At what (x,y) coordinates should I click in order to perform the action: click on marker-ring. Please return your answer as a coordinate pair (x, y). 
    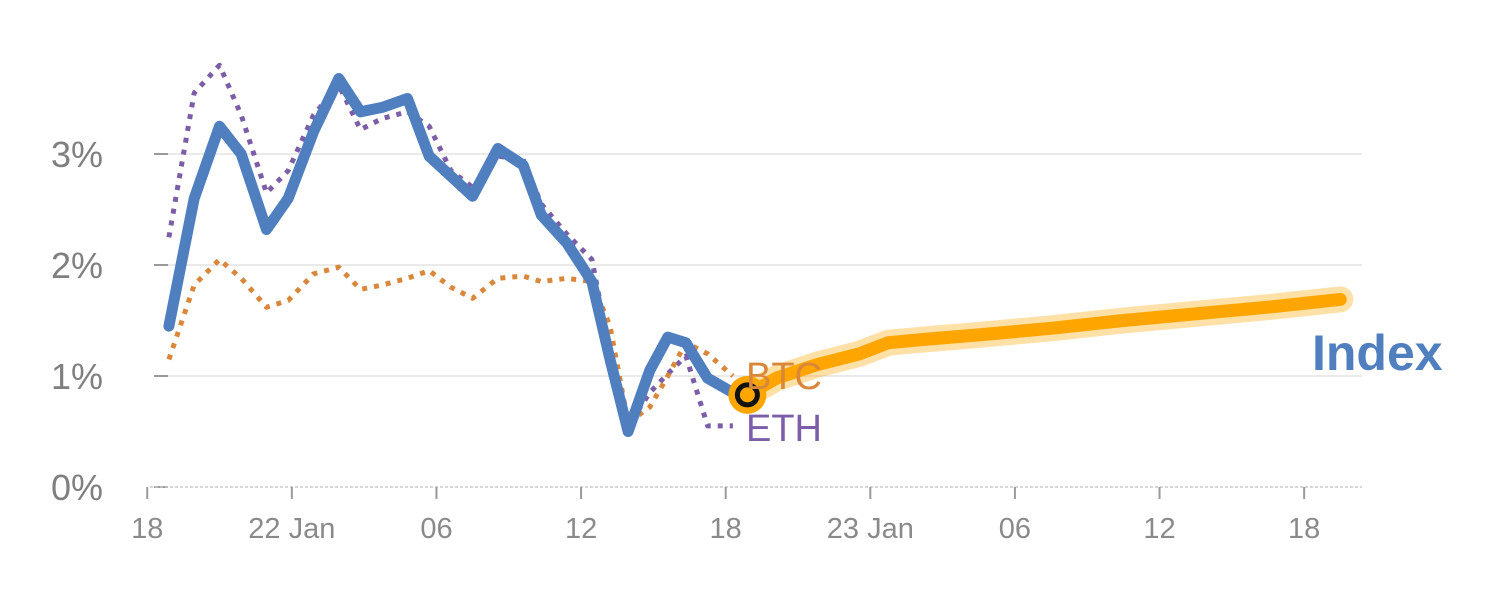
    Looking at the image, I should click on (747, 395).